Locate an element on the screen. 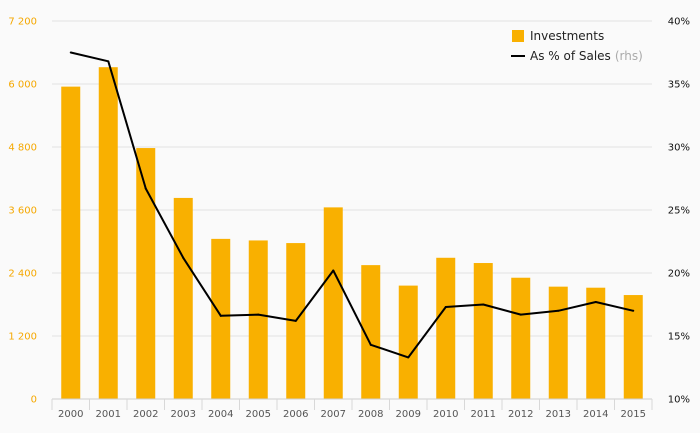 The height and width of the screenshot is (433, 700). legend: Investments As % of Sales (rhs) is located at coordinates (577, 46).